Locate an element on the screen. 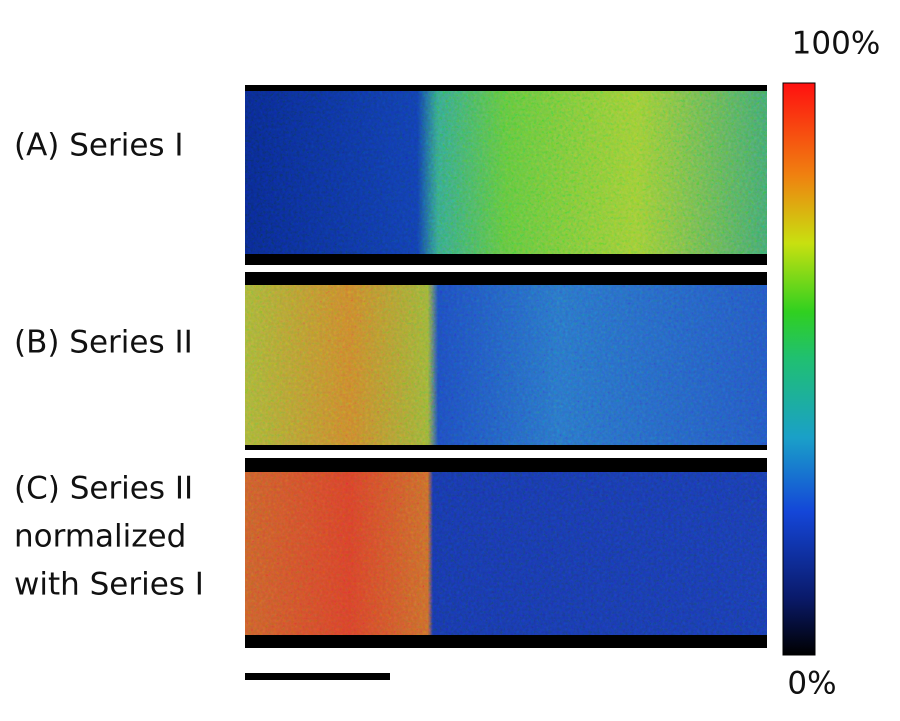  panel-b is located at coordinates (506, 361).